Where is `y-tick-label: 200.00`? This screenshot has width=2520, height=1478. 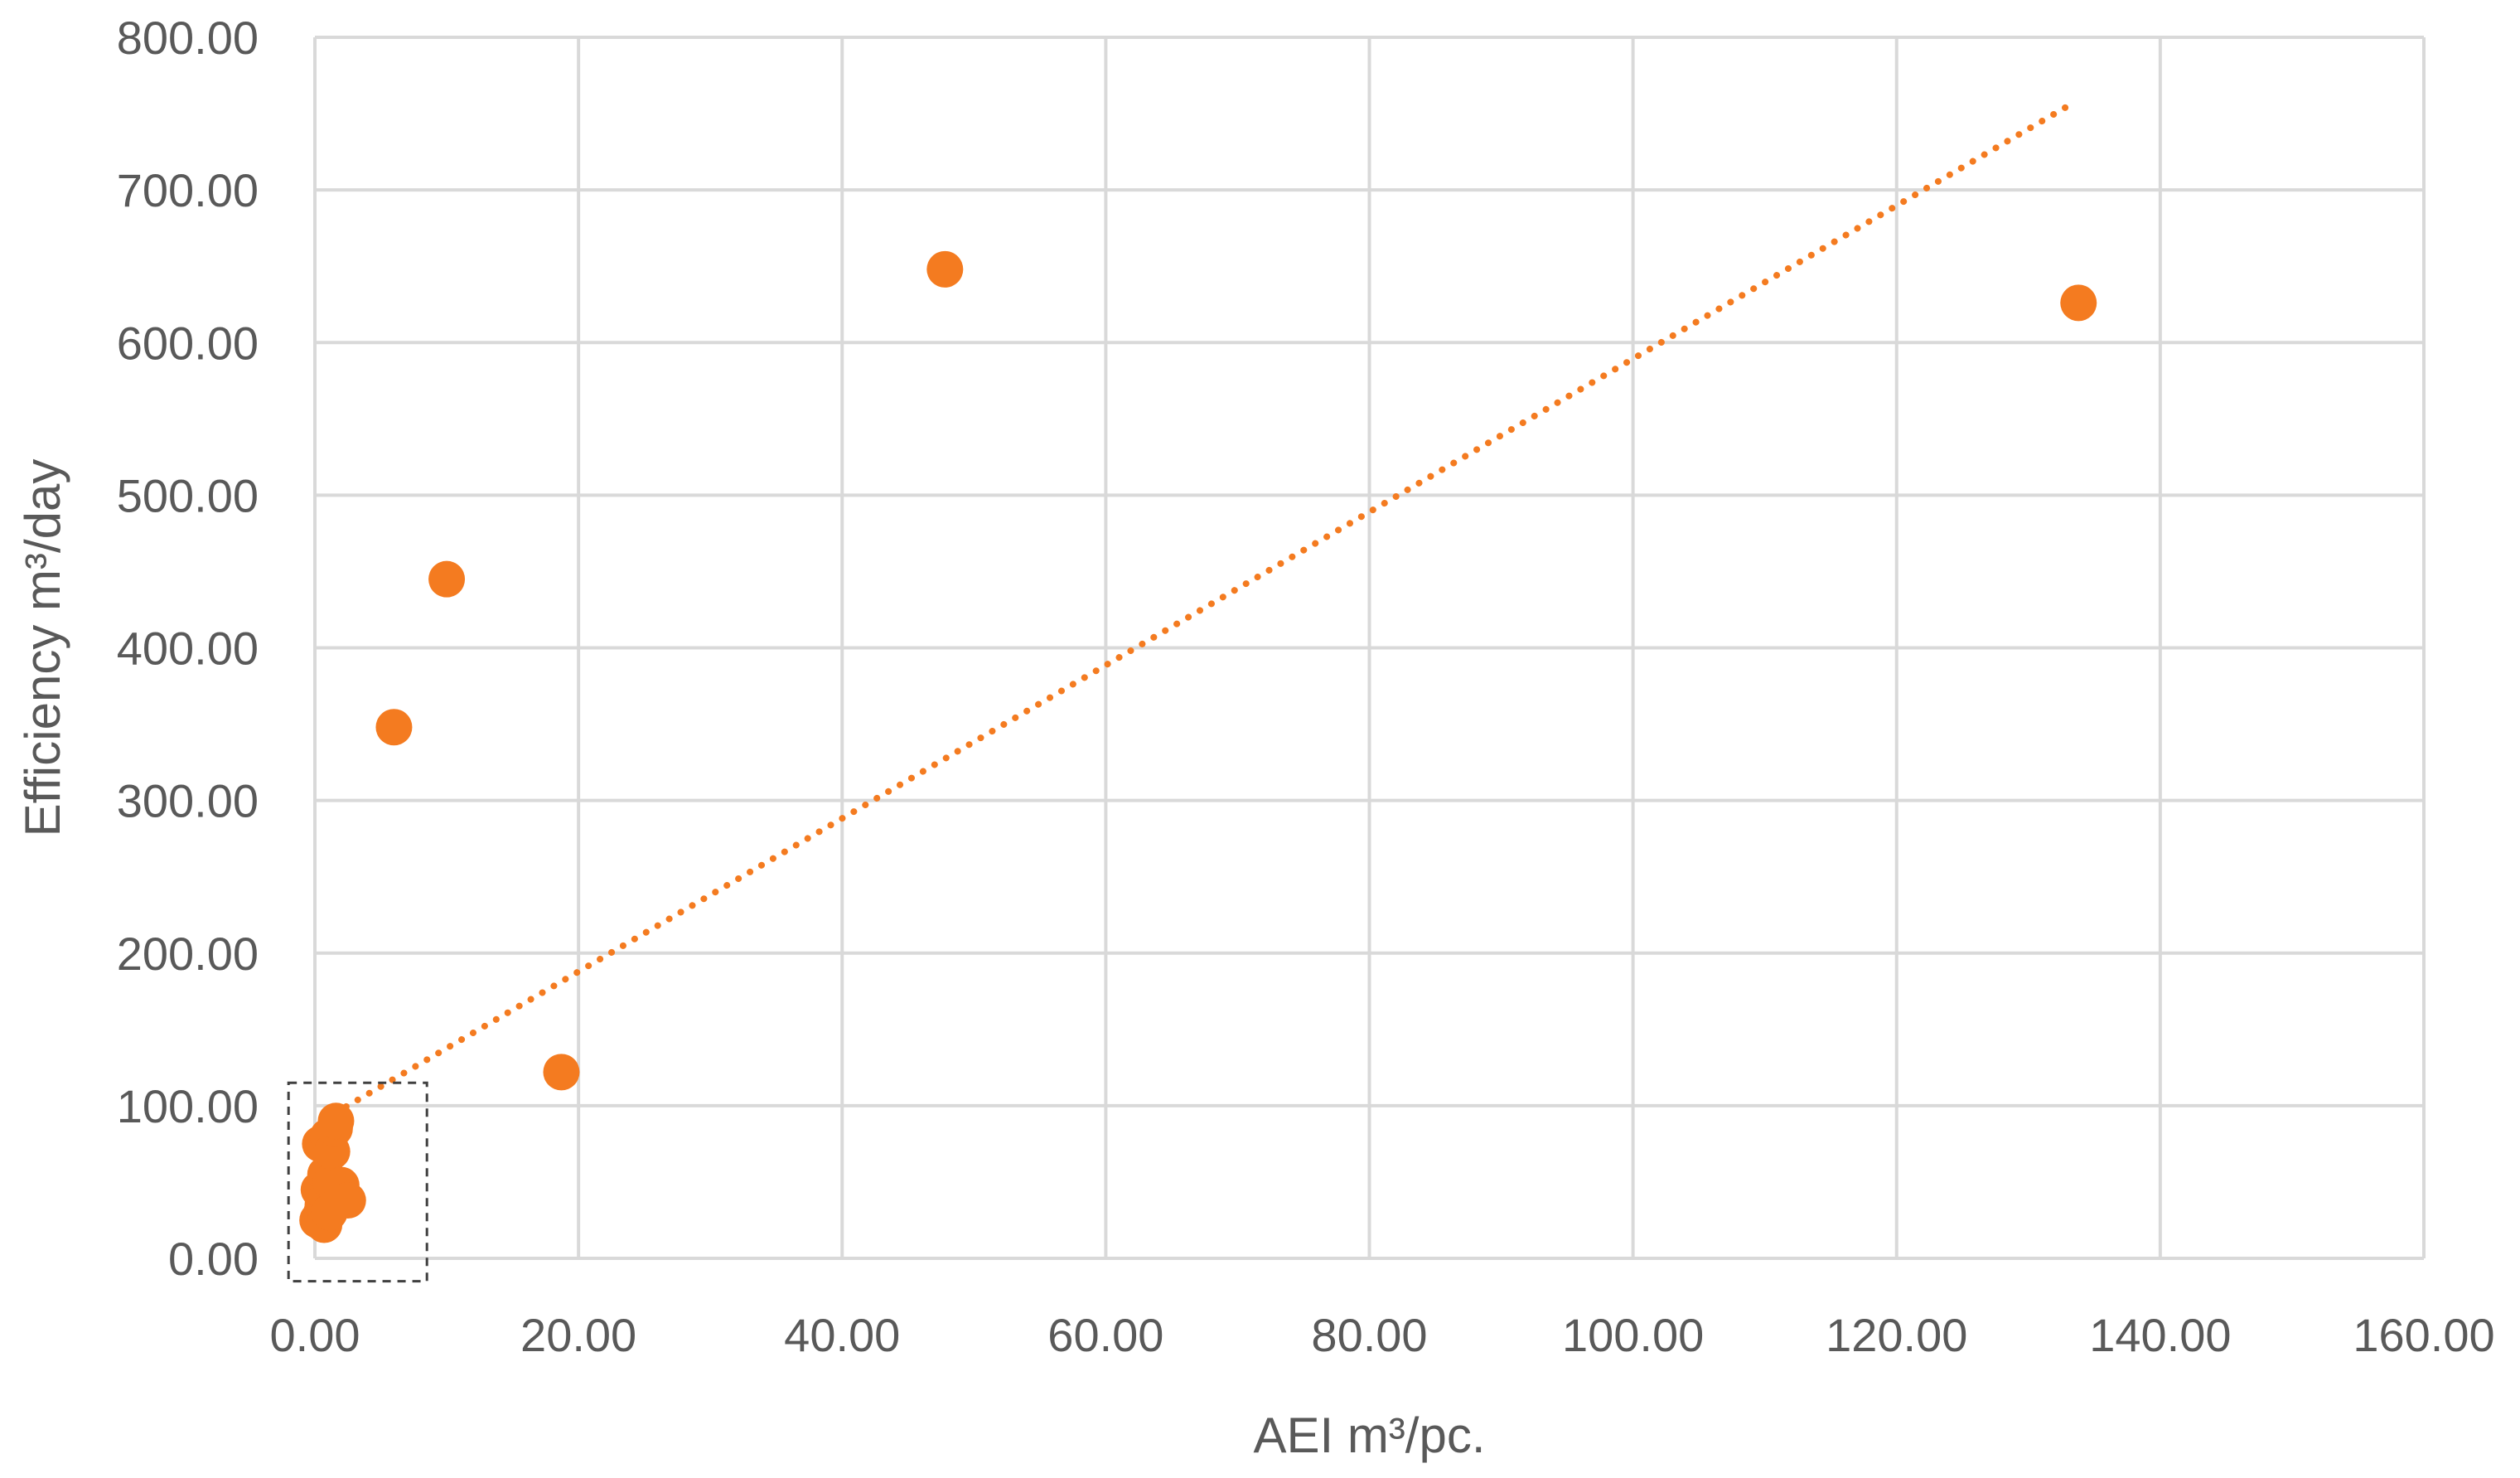 y-tick-label: 200.00 is located at coordinates (188, 954).